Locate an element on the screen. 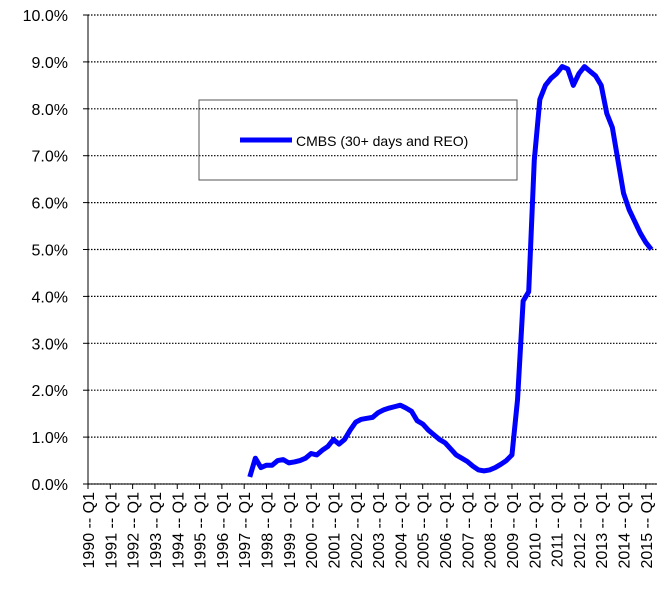  x-tick-label: 2010 -- Q1 is located at coordinates (535, 530).